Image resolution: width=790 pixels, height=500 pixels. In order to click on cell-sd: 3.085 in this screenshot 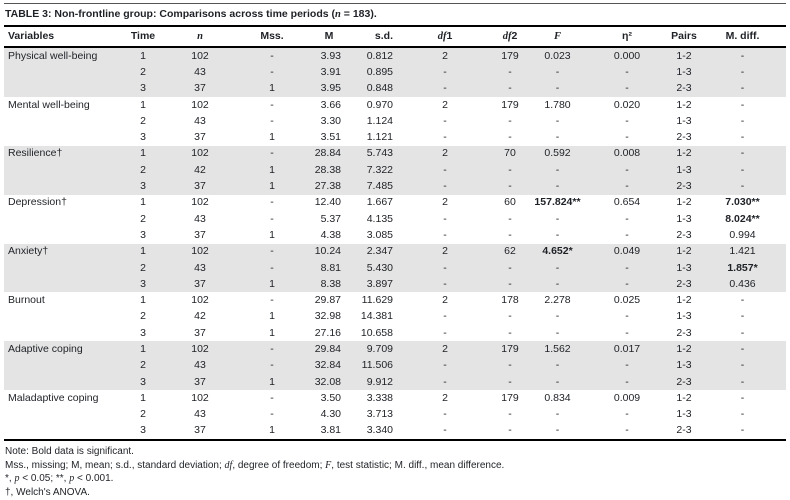, I will do `click(379, 234)`.